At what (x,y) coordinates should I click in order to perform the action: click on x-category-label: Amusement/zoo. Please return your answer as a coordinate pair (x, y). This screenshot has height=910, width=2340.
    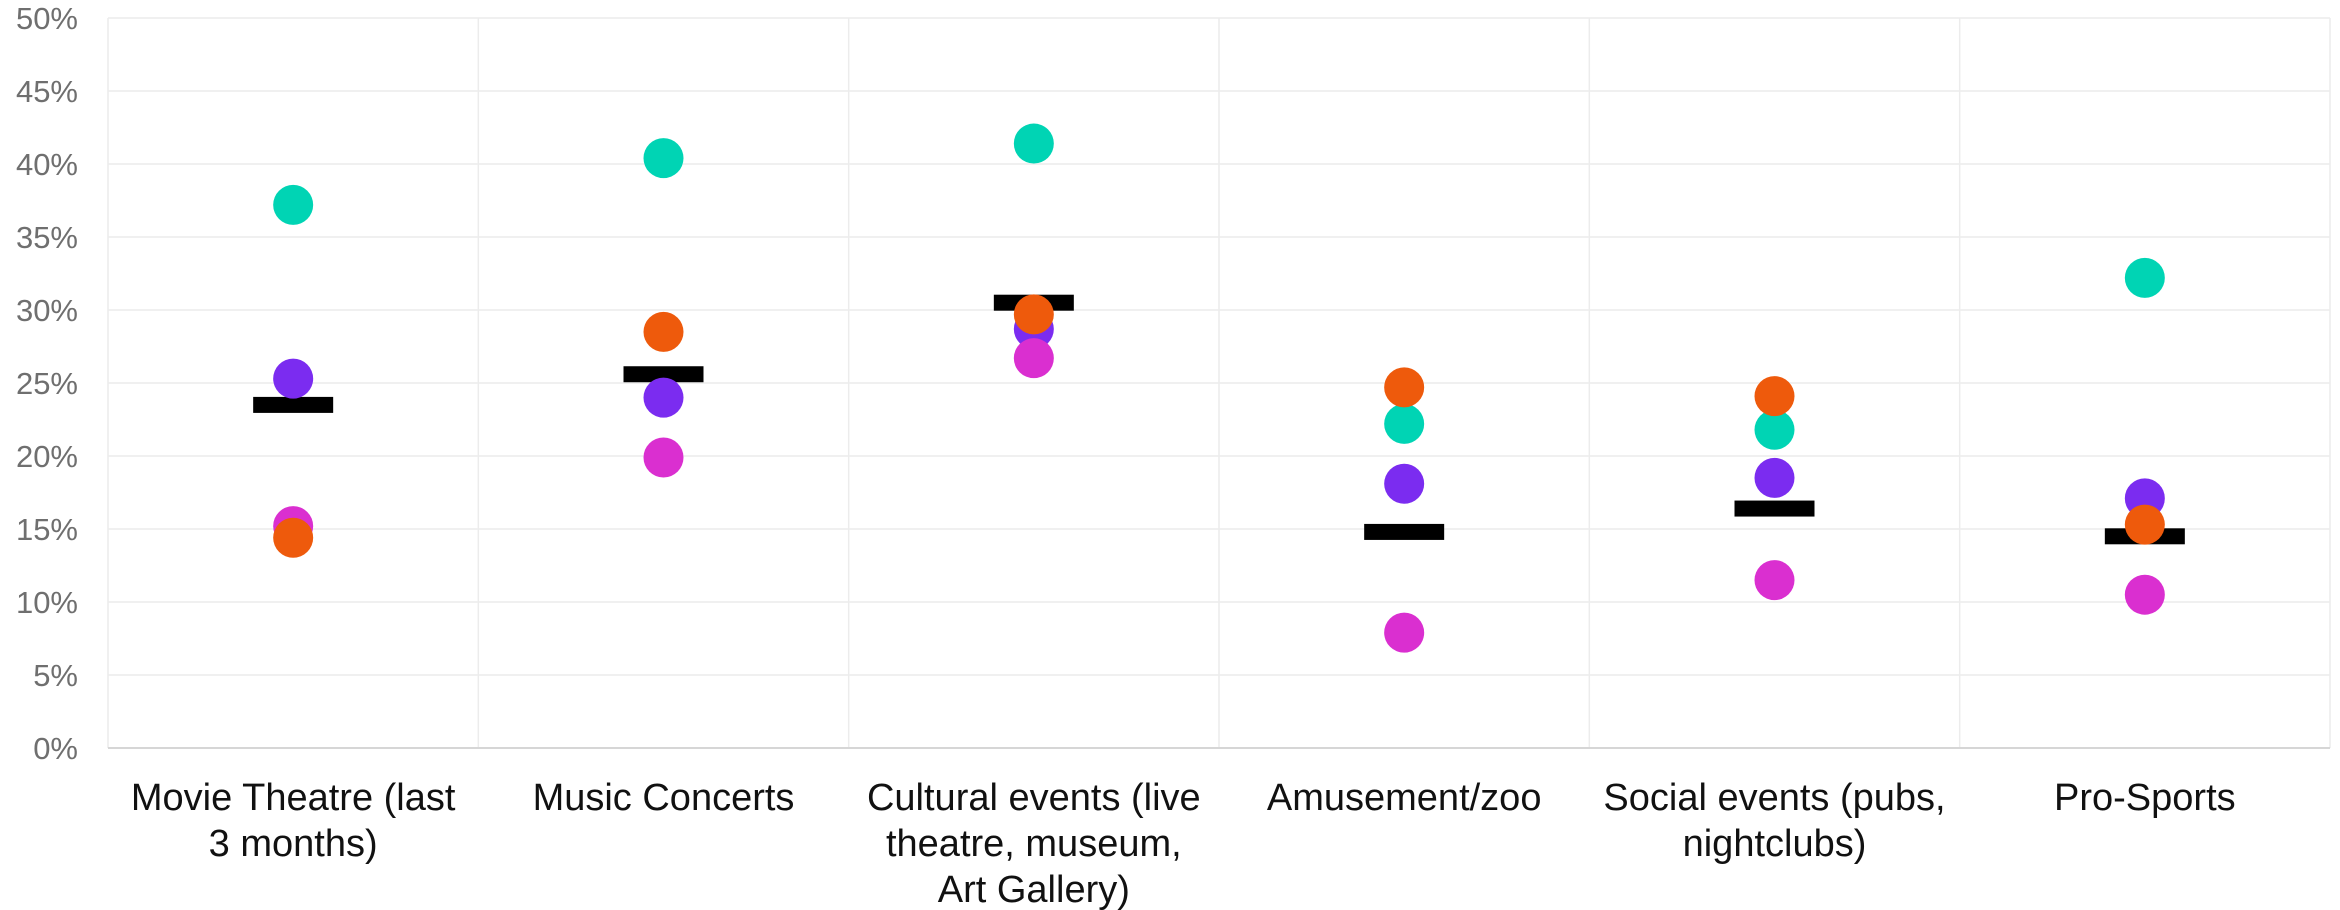
    Looking at the image, I should click on (1404, 798).